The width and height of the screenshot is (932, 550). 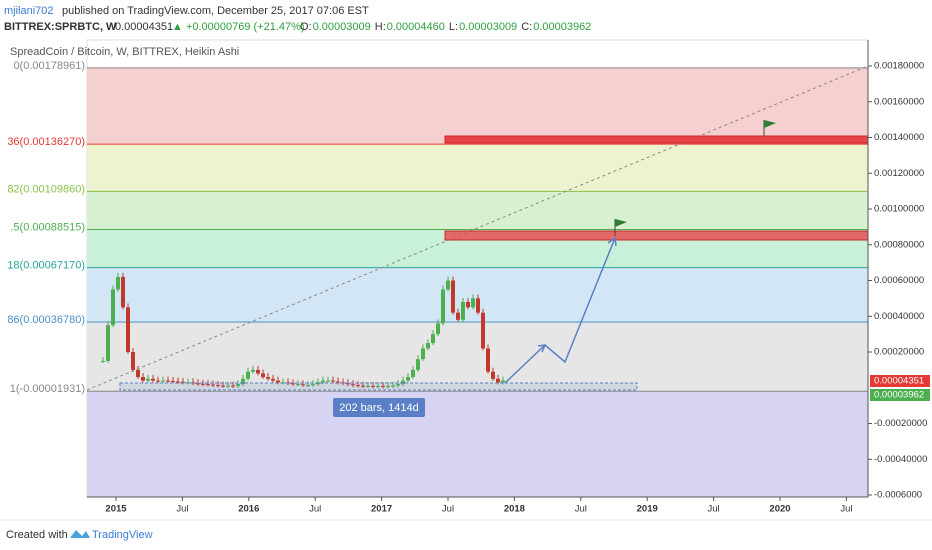 I want to click on fib-label: 18(0.00067170), so click(x=46, y=266).